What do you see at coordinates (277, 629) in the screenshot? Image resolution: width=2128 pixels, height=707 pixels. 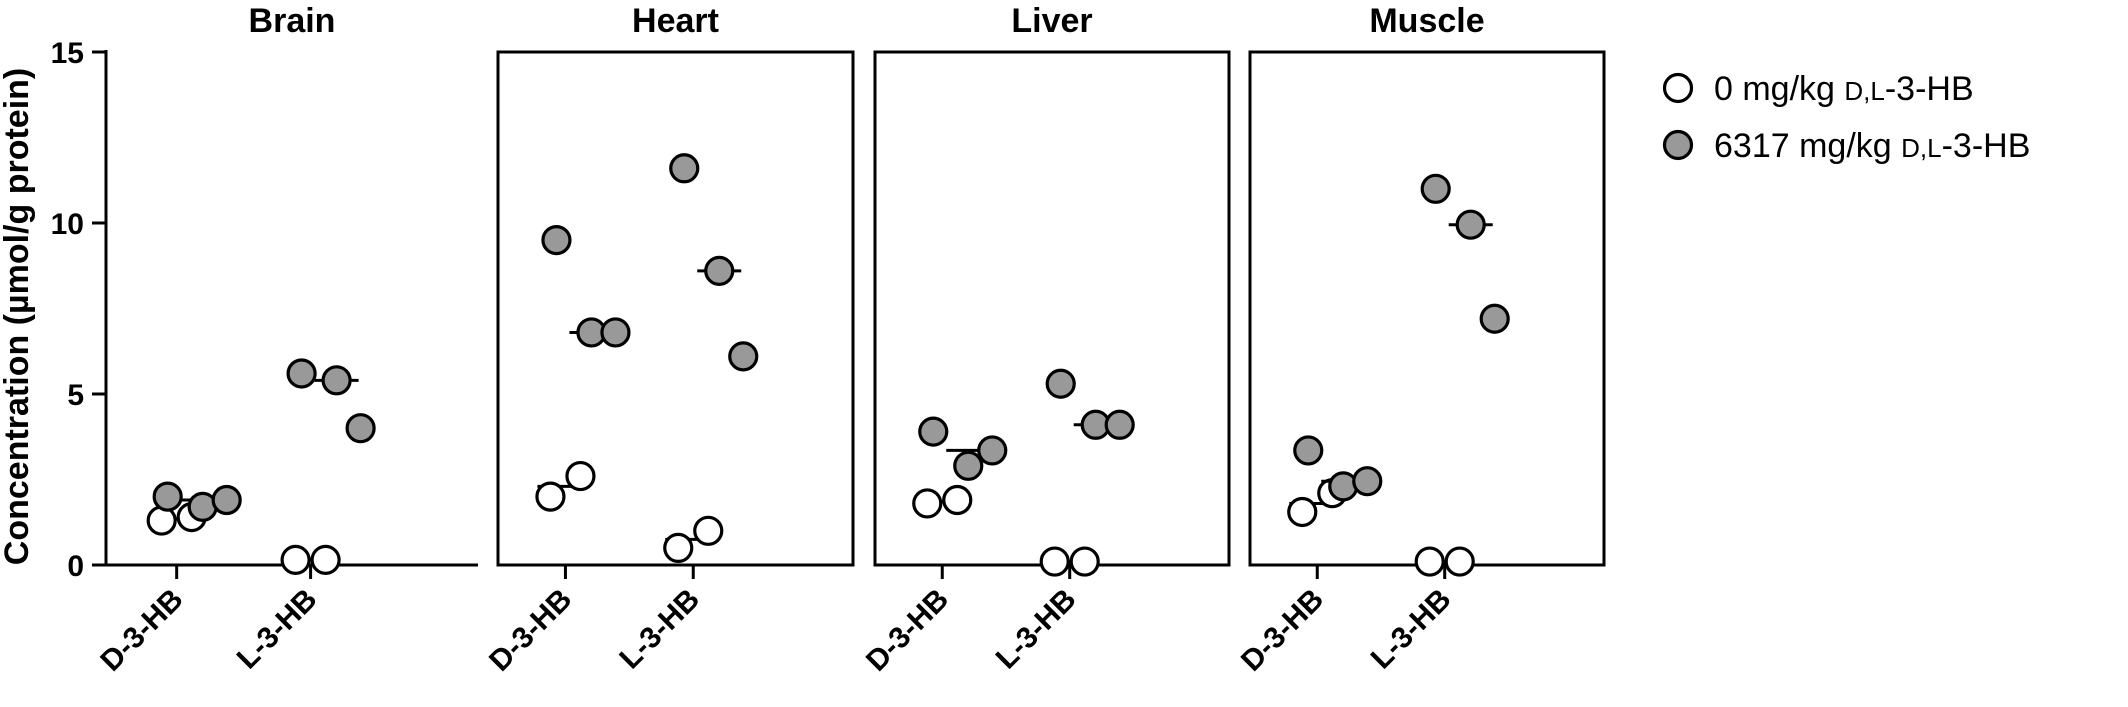 I see `panel-brain-x-label-l-3-hb: L-3-HB` at bounding box center [277, 629].